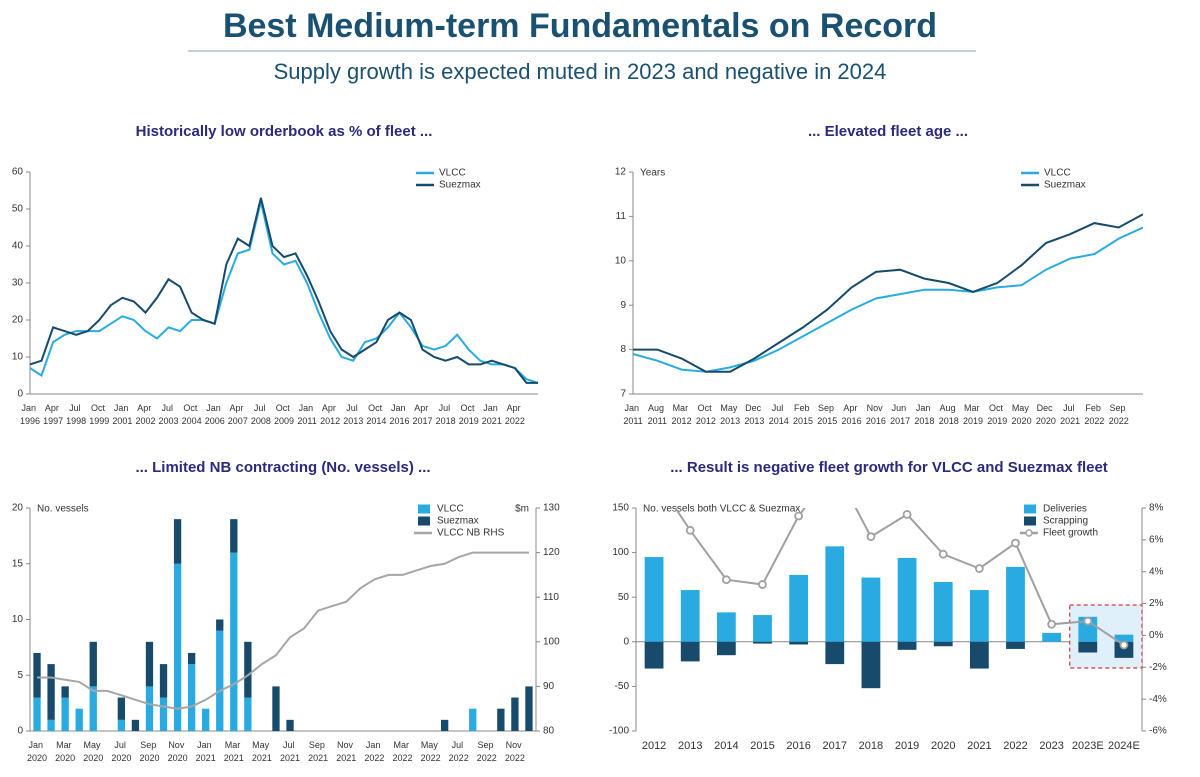 The height and width of the screenshot is (777, 1200). Describe the element at coordinates (549, 731) in the screenshot. I see `y2-tick-label: 80` at that location.